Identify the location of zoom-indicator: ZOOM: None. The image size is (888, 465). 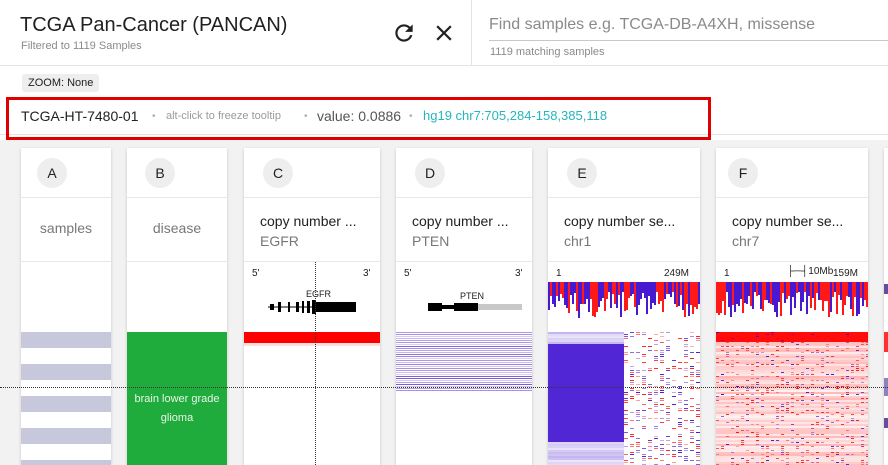
(61, 83).